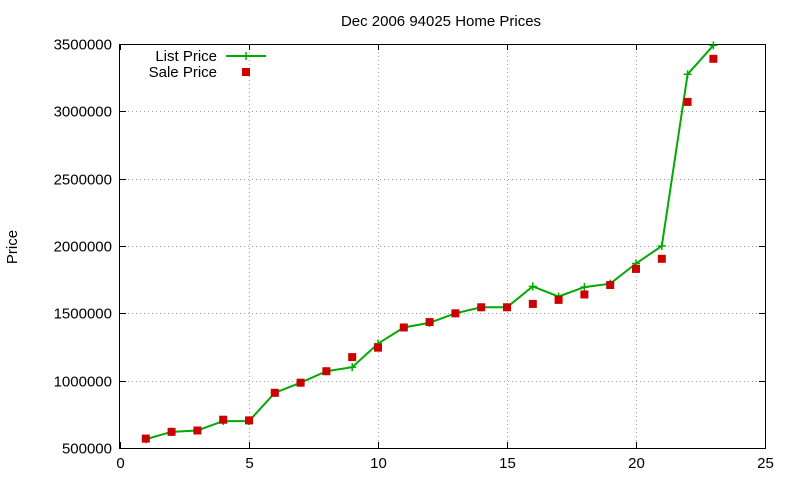 The width and height of the screenshot is (800, 480). What do you see at coordinates (378, 463) in the screenshot?
I see `x-tick-label: 10` at bounding box center [378, 463].